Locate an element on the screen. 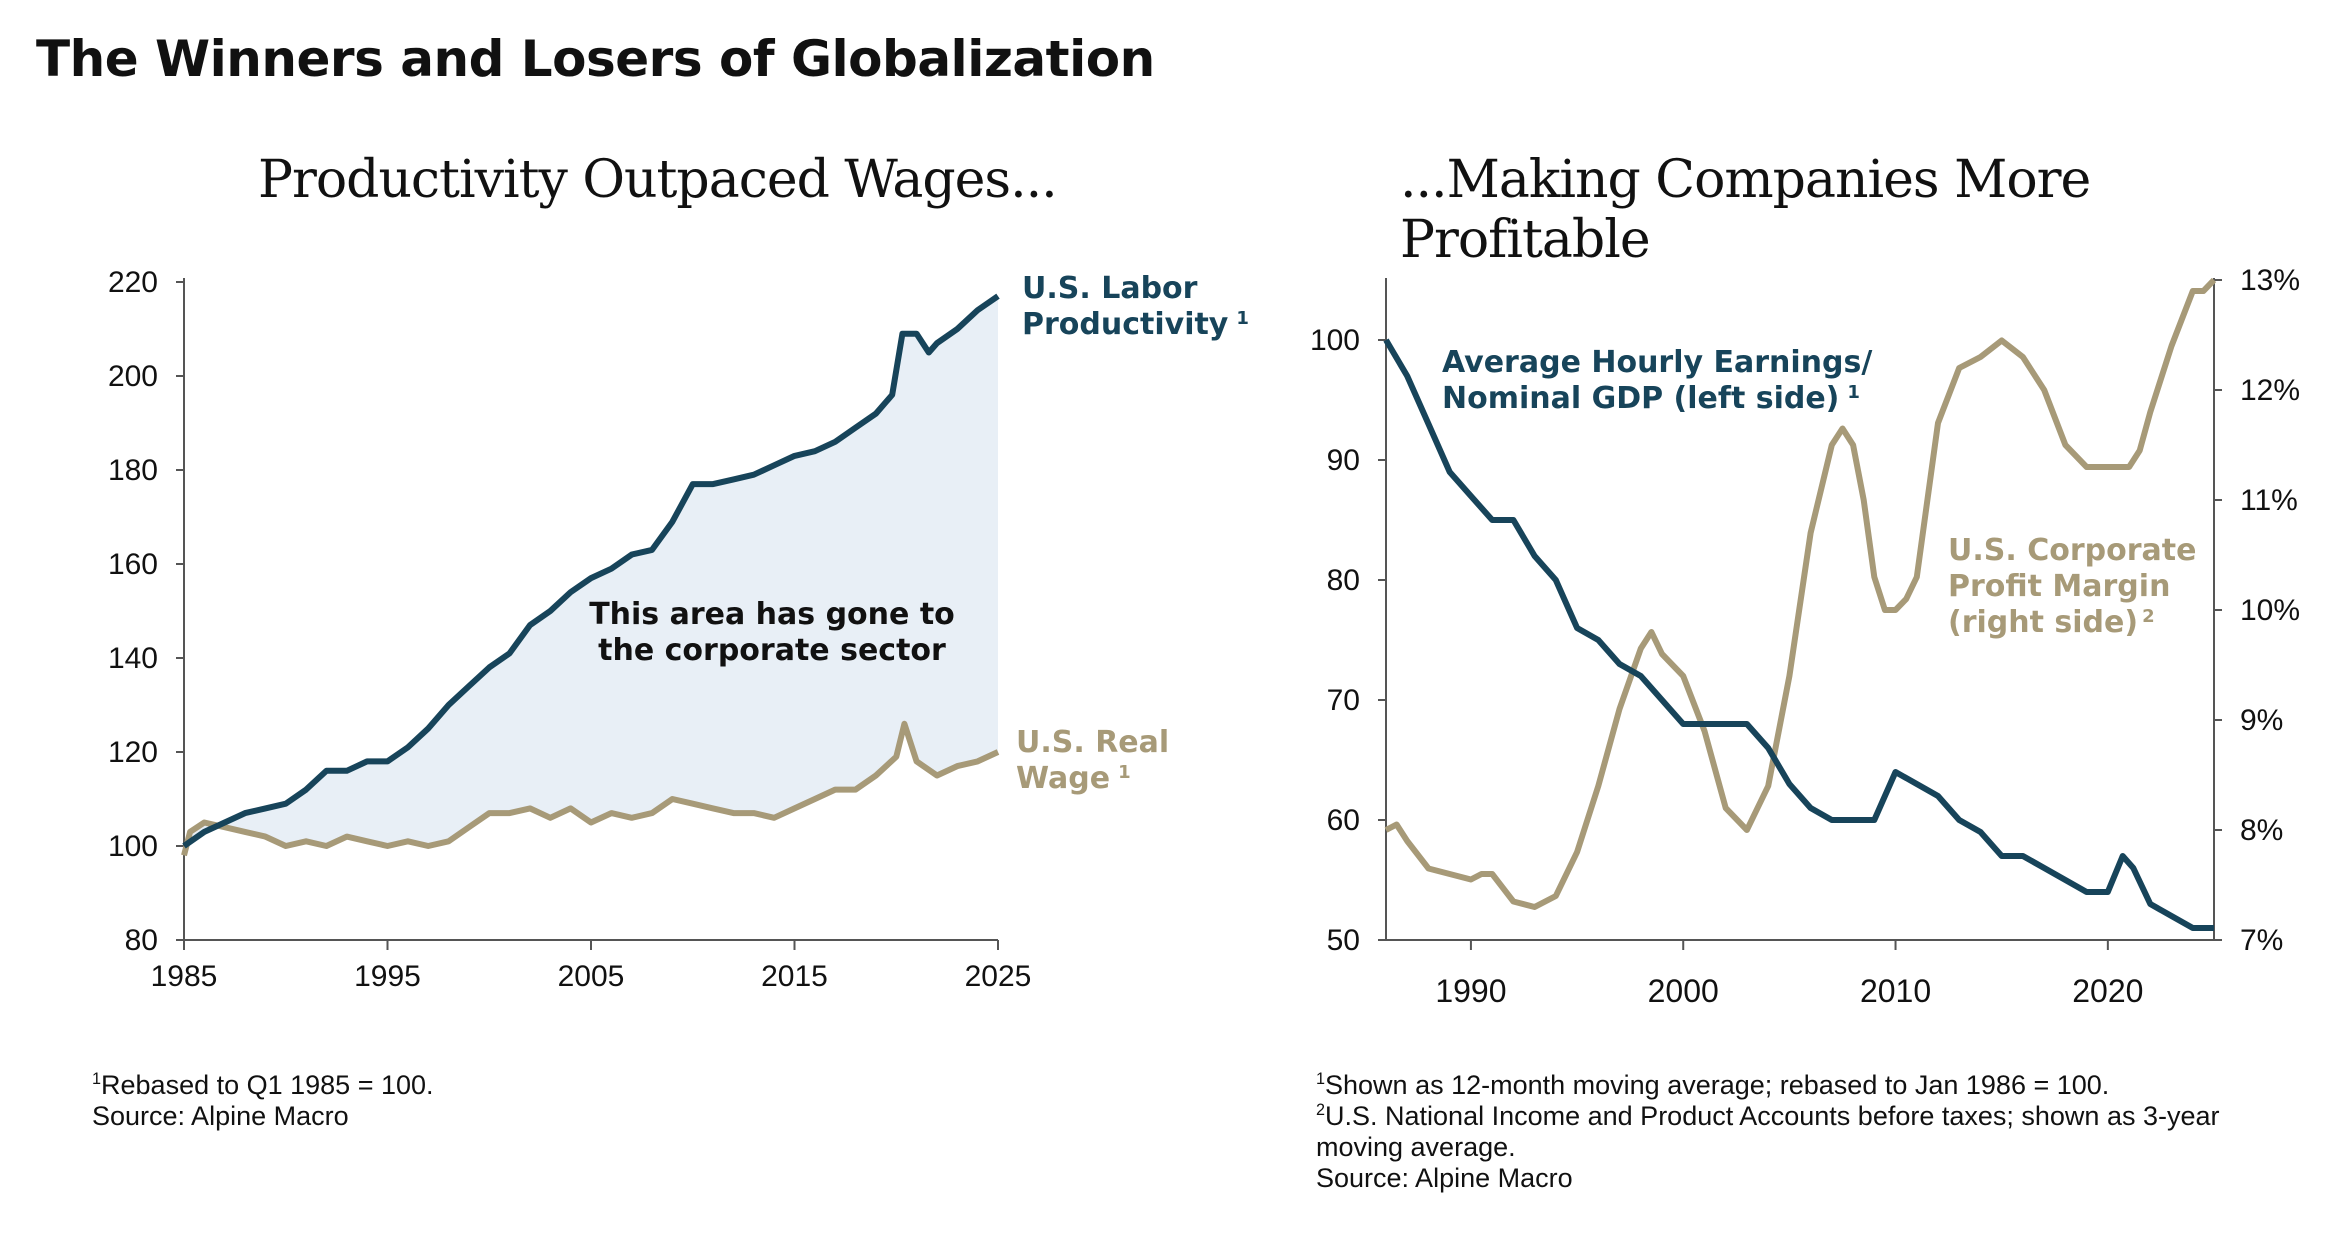 This screenshot has height=1256, width=2336. left-y-tick-label: 160 is located at coordinates (133, 564).